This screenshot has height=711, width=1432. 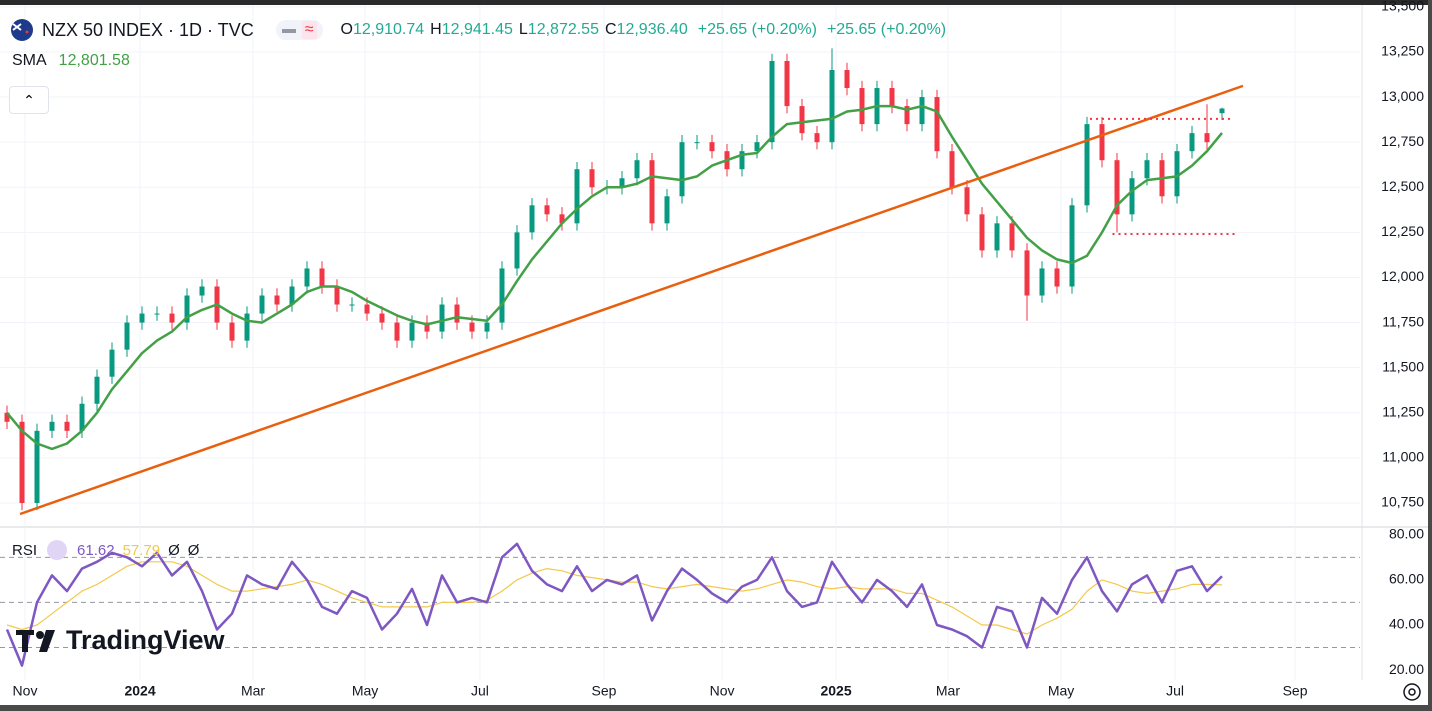 What do you see at coordinates (1406, 579) in the screenshot?
I see `rsi-tick-label: 60.00` at bounding box center [1406, 579].